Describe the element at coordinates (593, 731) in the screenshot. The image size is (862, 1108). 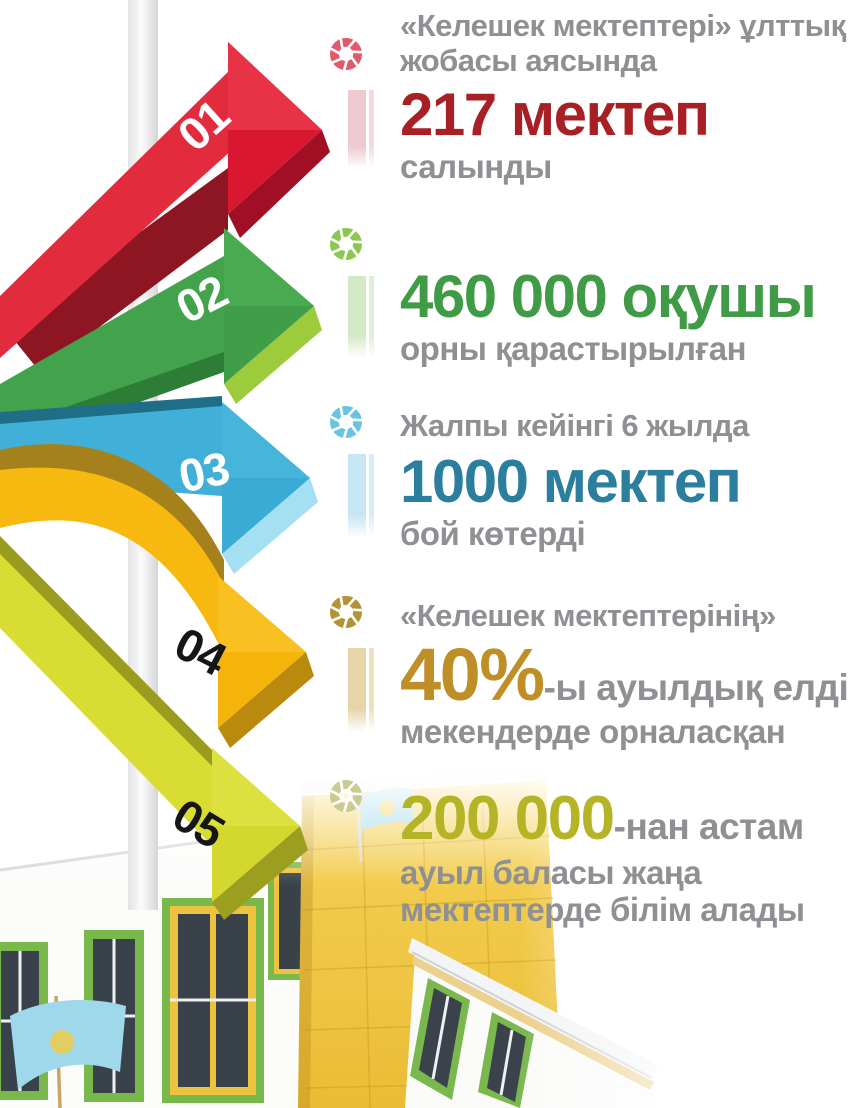
I see `stat-post-text: мекендерде орналасқан` at that location.